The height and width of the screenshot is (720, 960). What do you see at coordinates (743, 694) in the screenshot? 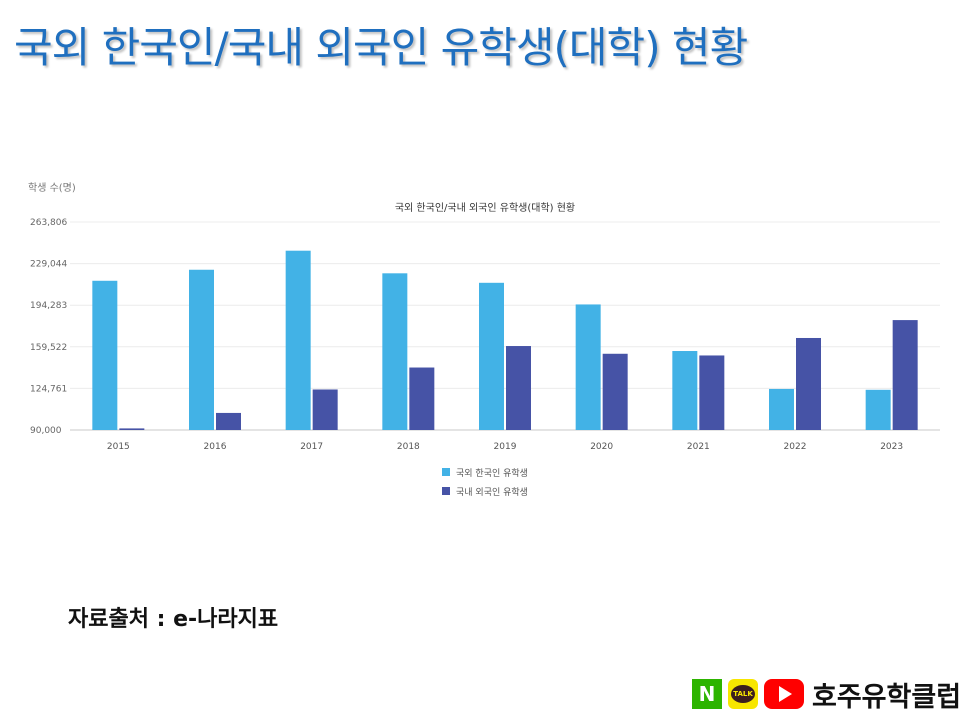
I see `kakaotalk-icon: TALK` at bounding box center [743, 694].